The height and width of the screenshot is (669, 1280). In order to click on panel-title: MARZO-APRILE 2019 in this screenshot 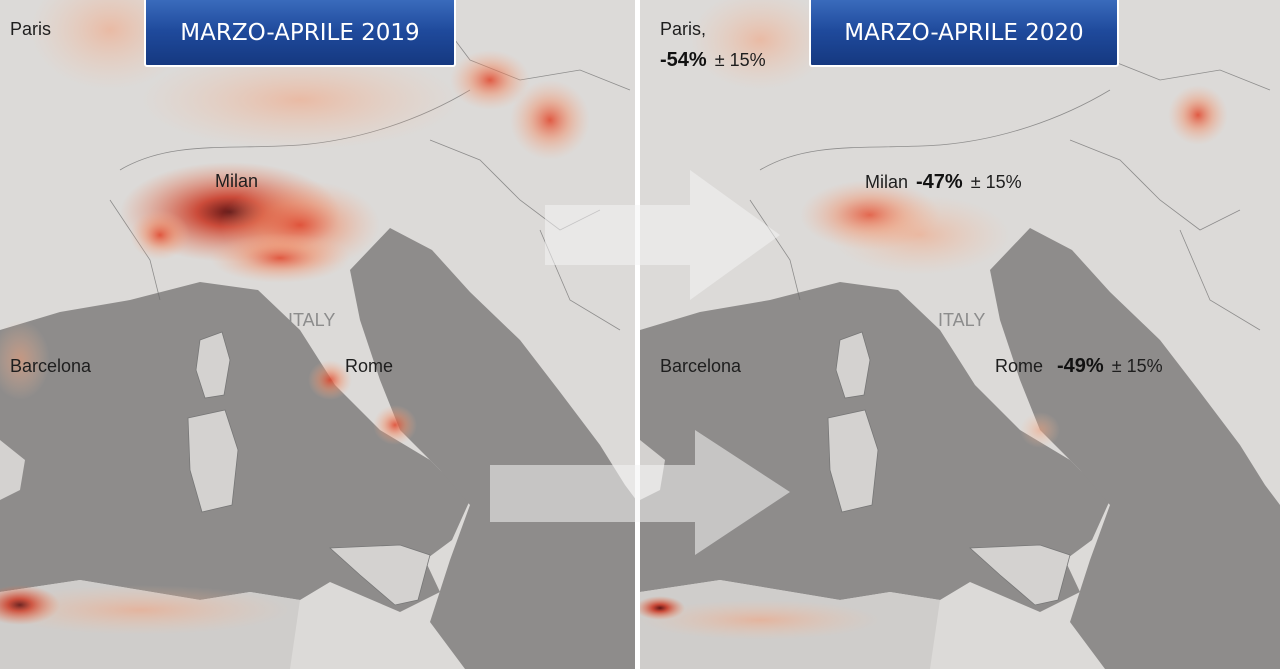, I will do `click(299, 33)`.